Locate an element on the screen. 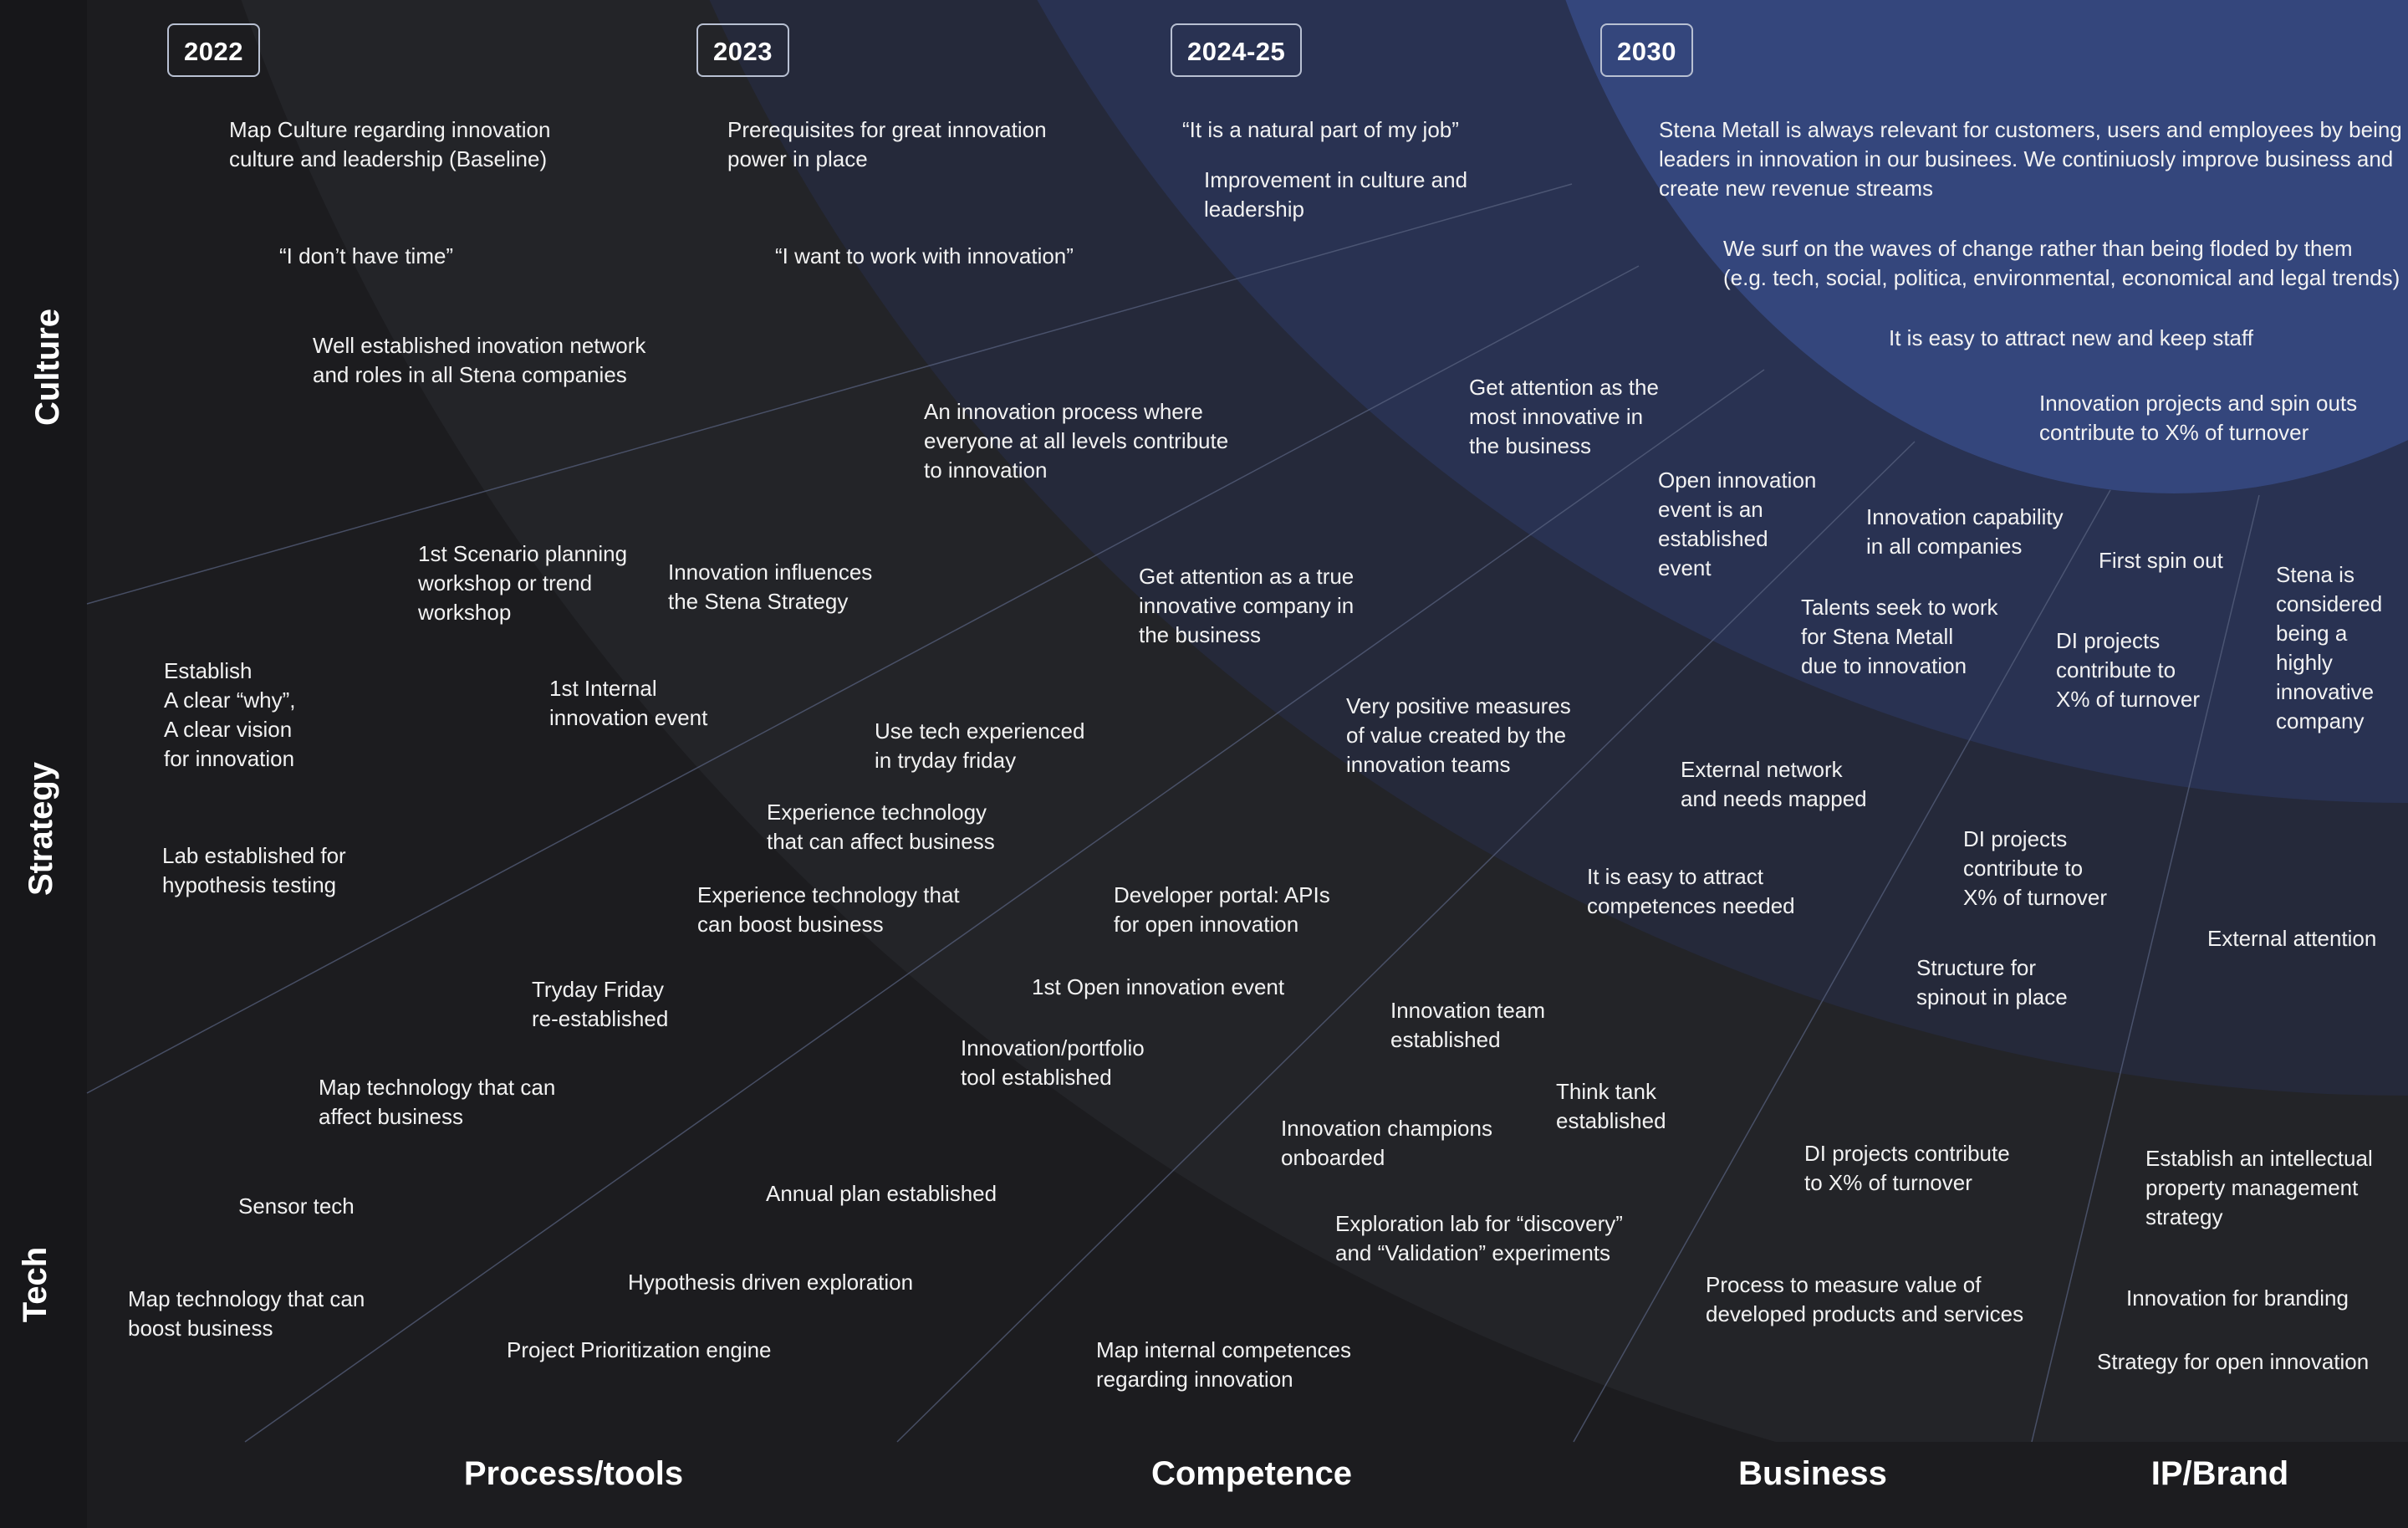 The image size is (2408, 1528). roadmap-item: Hypothesis driven exploration is located at coordinates (771, 1283).